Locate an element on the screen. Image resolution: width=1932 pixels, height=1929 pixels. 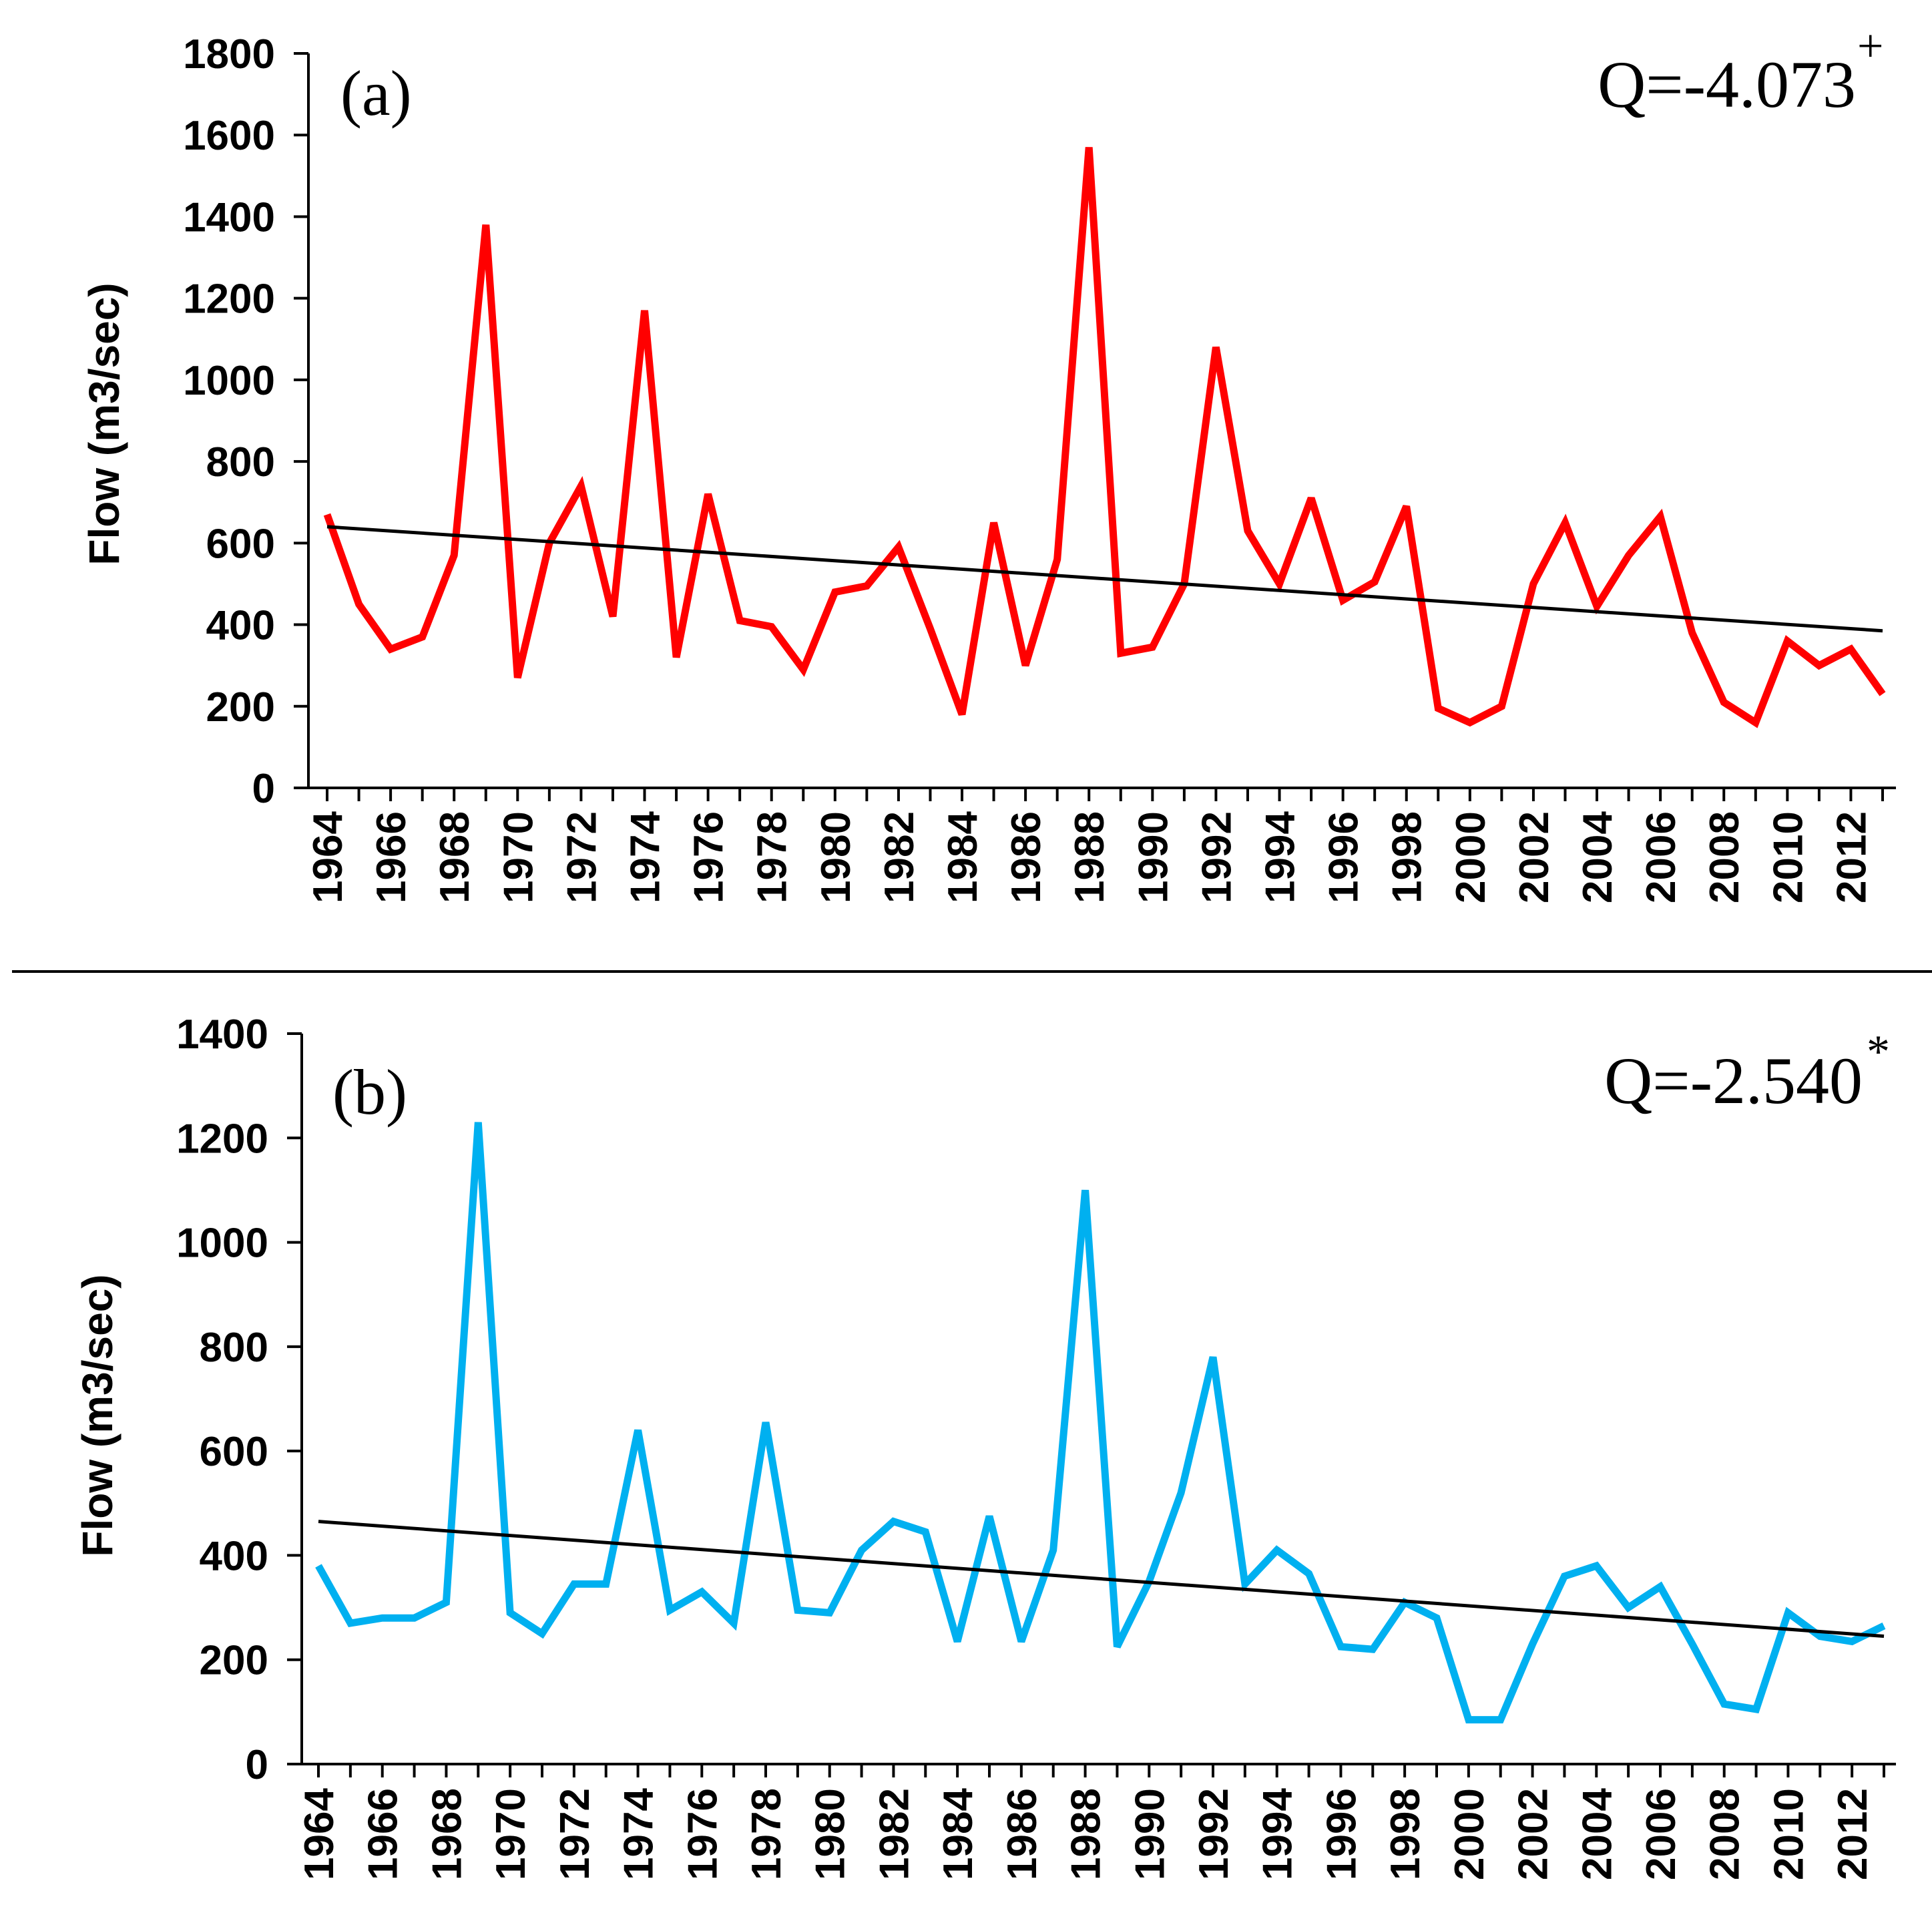
panel-b-y-tick-label: 800 is located at coordinates (234, 1348).